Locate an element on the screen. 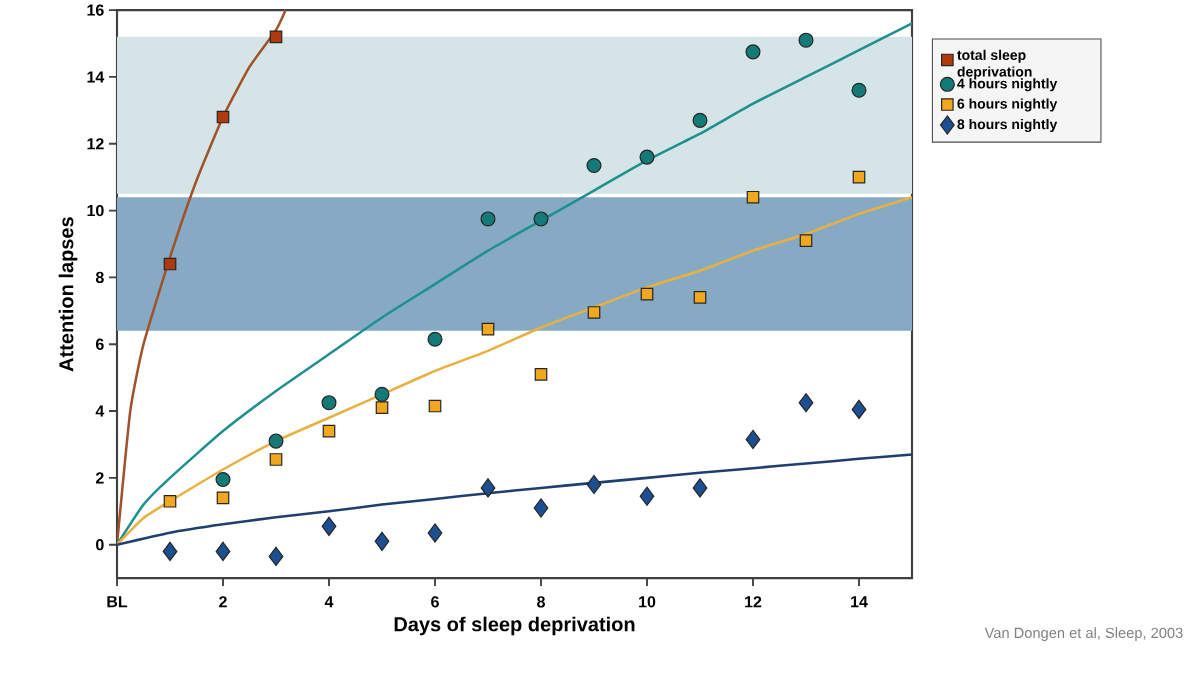 The width and height of the screenshot is (1192, 676). legend-label: total sleep deprivation is located at coordinates (994, 64).